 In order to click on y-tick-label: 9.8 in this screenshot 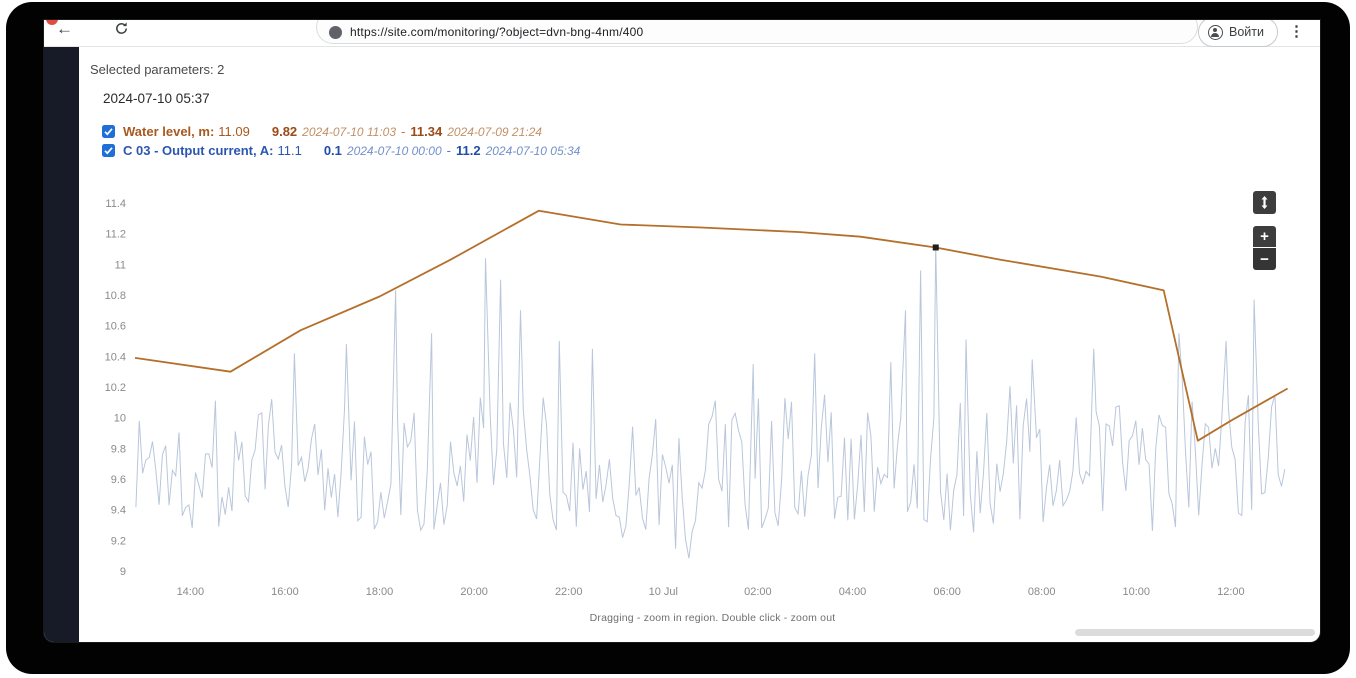, I will do `click(118, 449)`.